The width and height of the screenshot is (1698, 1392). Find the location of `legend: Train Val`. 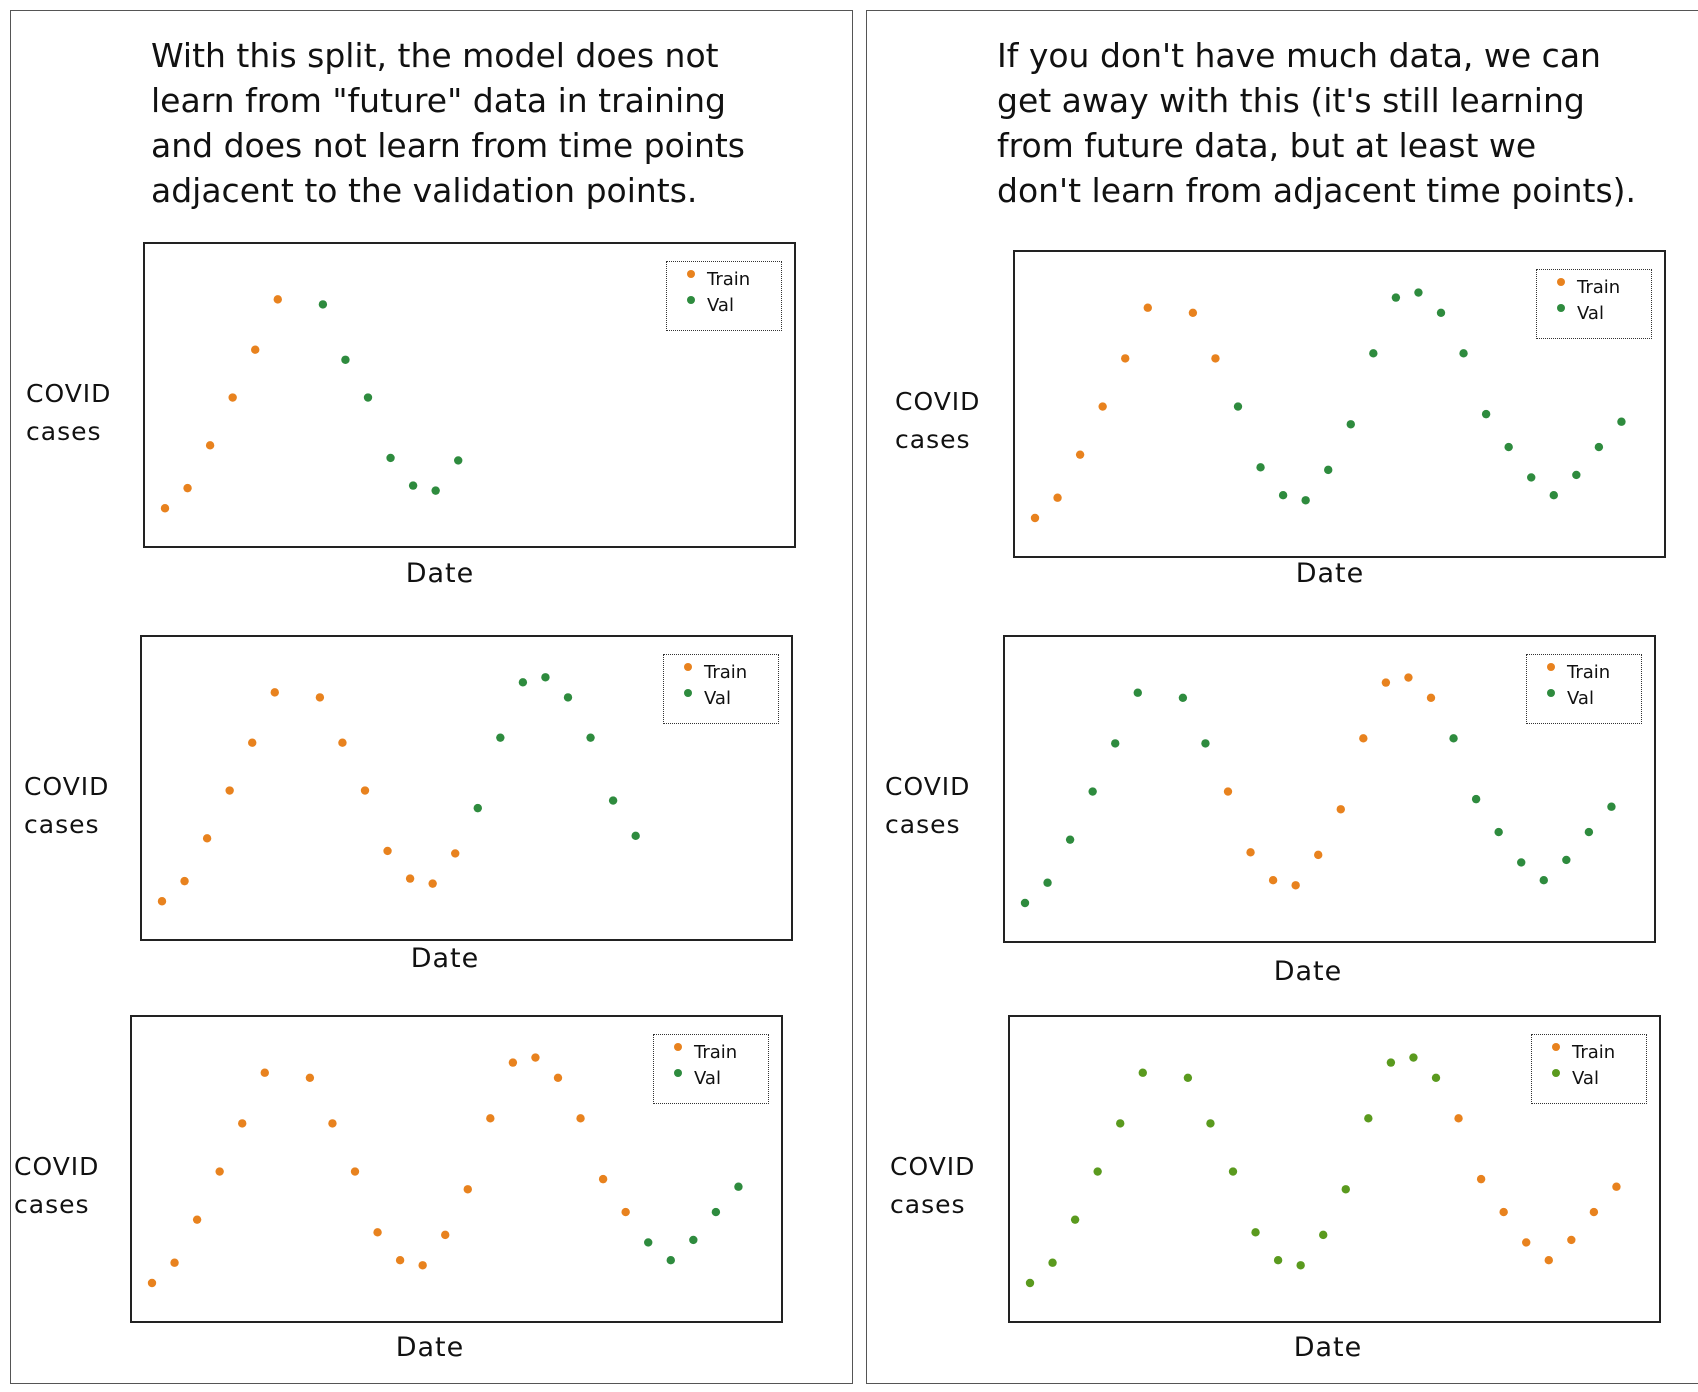

legend: Train Val is located at coordinates (721, 689).